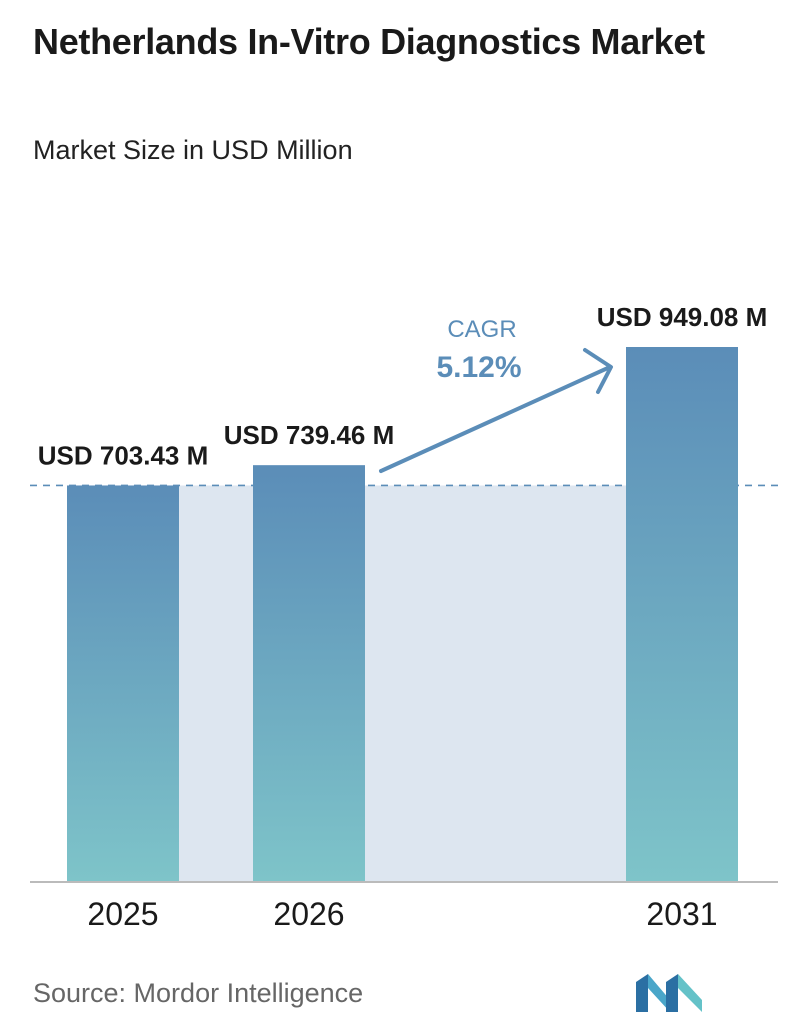 The height and width of the screenshot is (1034, 796). Describe the element at coordinates (495, 419) in the screenshot. I see `cagr-arrow-icon` at that location.